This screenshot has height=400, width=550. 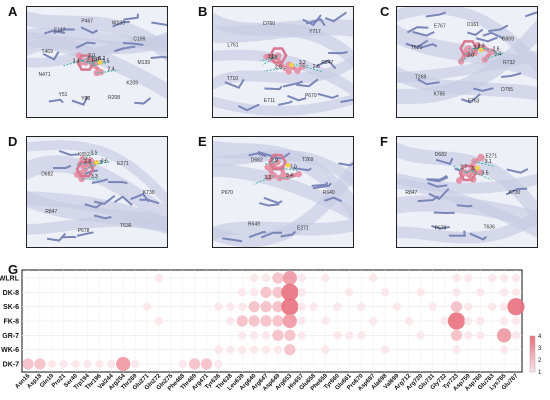 I want to click on bubble-wlrl-arg640, so click(x=254, y=278).